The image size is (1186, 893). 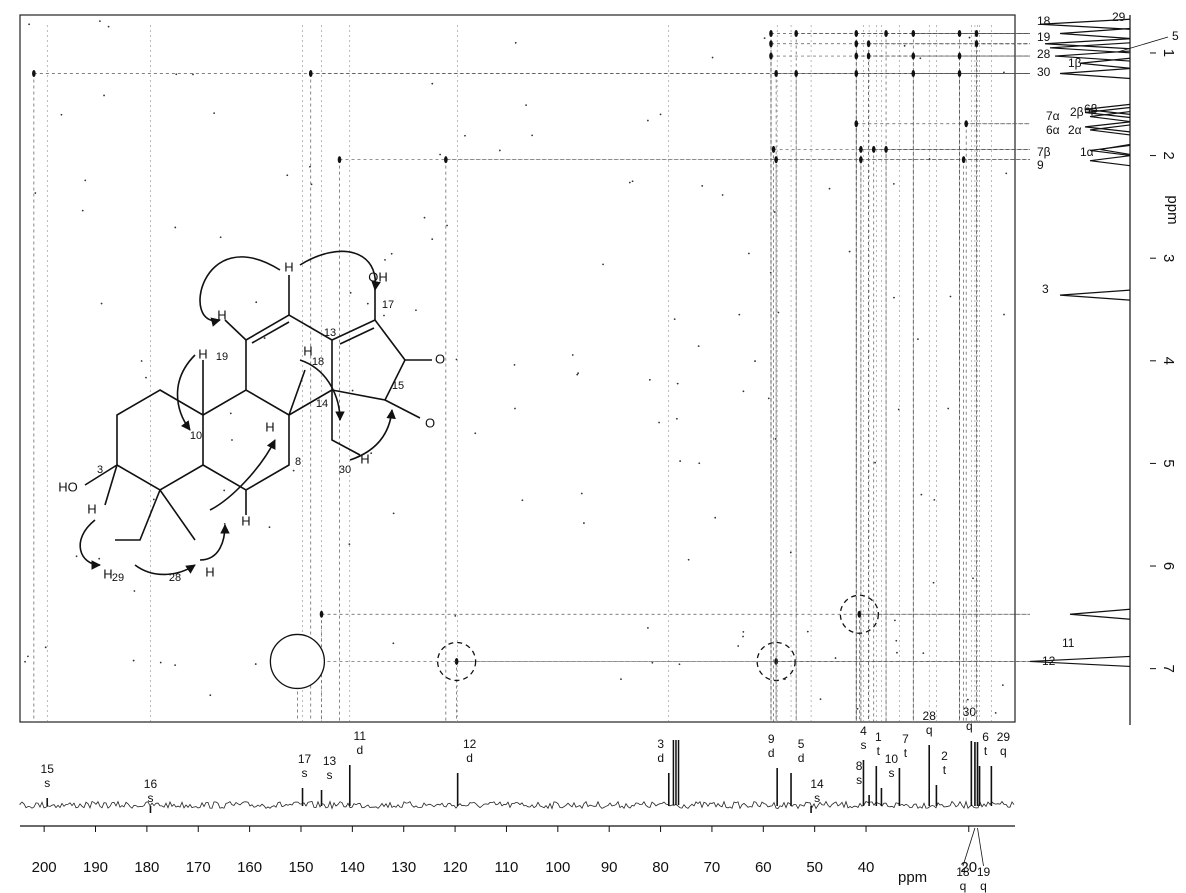 I want to click on x-tick-label: 50, so click(x=814, y=867).